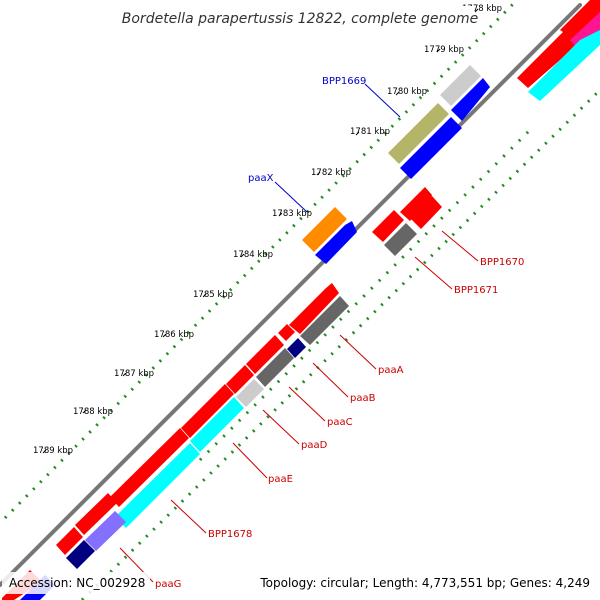  I want to click on gene-label-paae: paaE, so click(280, 479).